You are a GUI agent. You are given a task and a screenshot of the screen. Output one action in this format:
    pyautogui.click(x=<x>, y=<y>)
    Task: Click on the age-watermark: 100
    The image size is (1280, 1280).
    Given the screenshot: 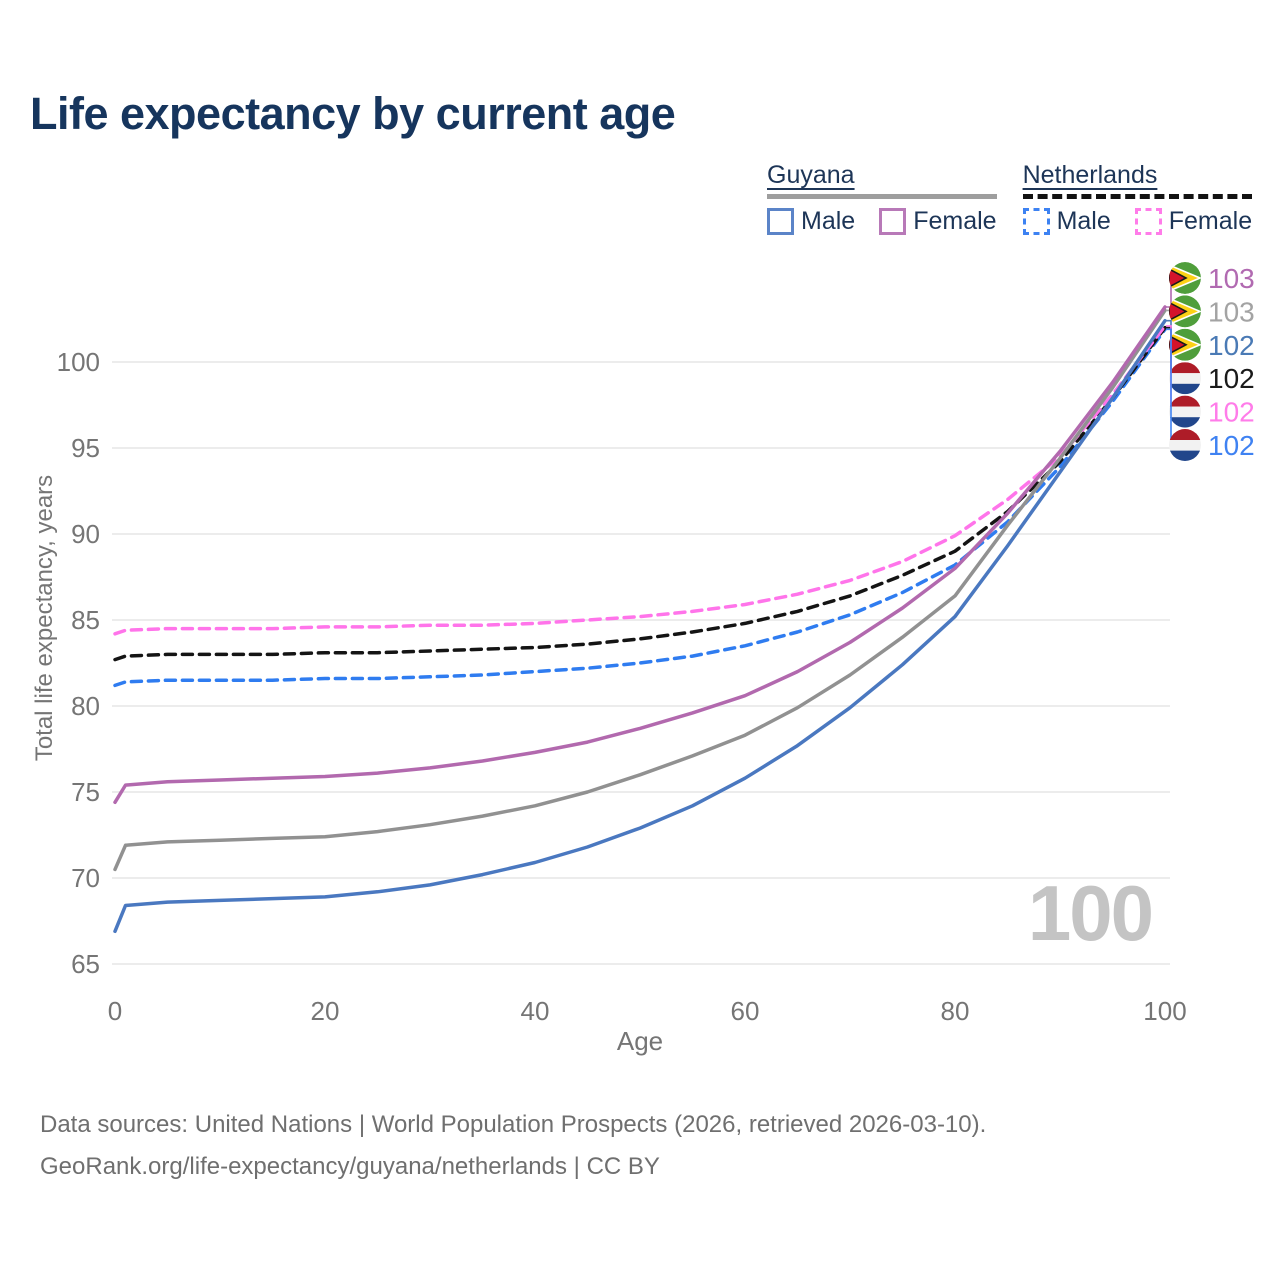 What is the action you would take?
    pyautogui.click(x=1090, y=913)
    